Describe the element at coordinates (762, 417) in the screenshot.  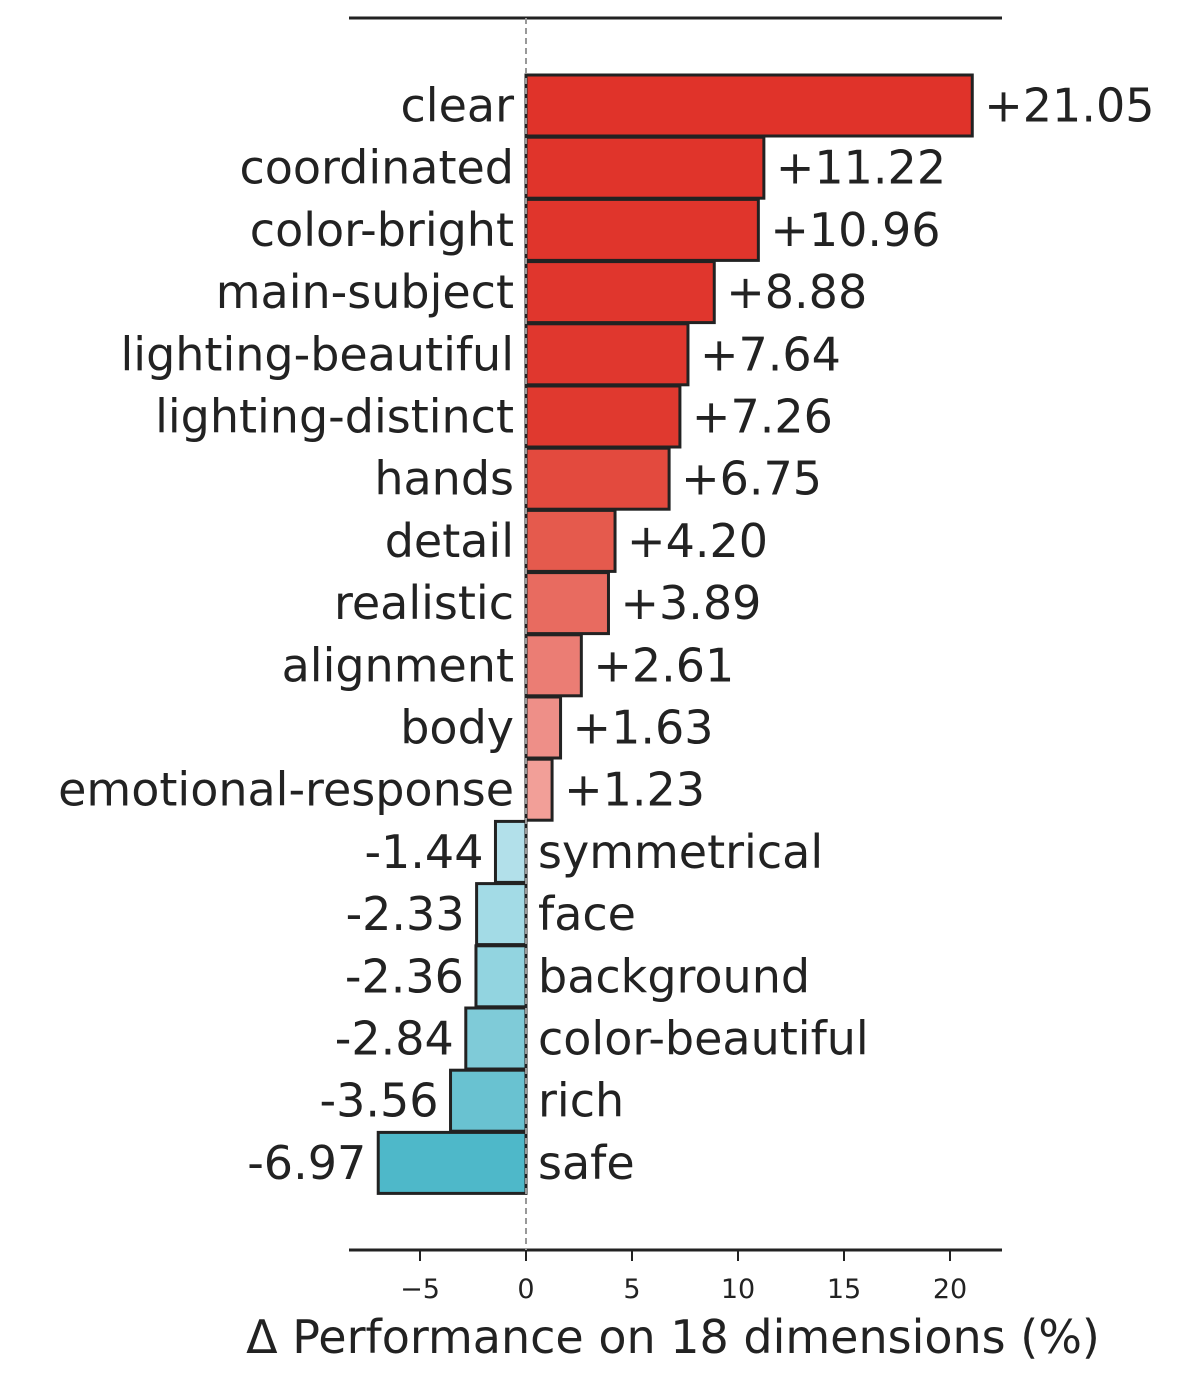
I see `value-label: +7.26` at that location.